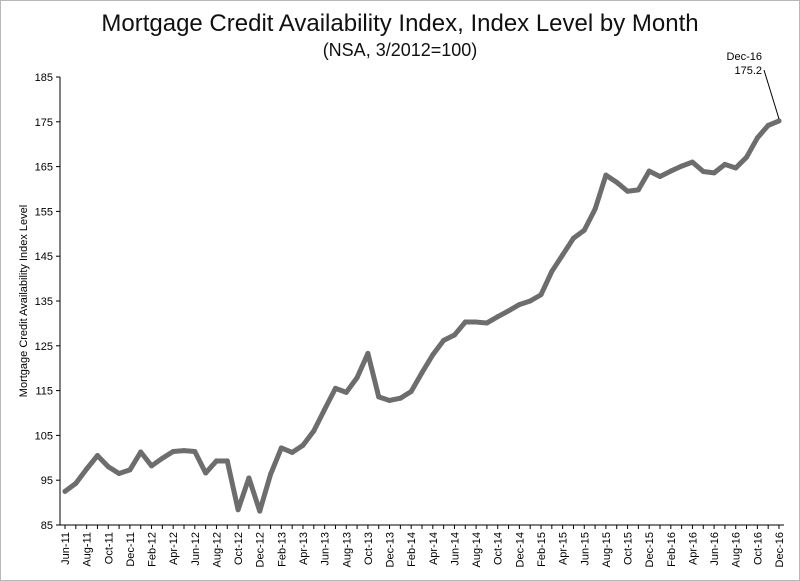  Describe the element at coordinates (196, 549) in the screenshot. I see `x-tick-label: Jun-12` at that location.